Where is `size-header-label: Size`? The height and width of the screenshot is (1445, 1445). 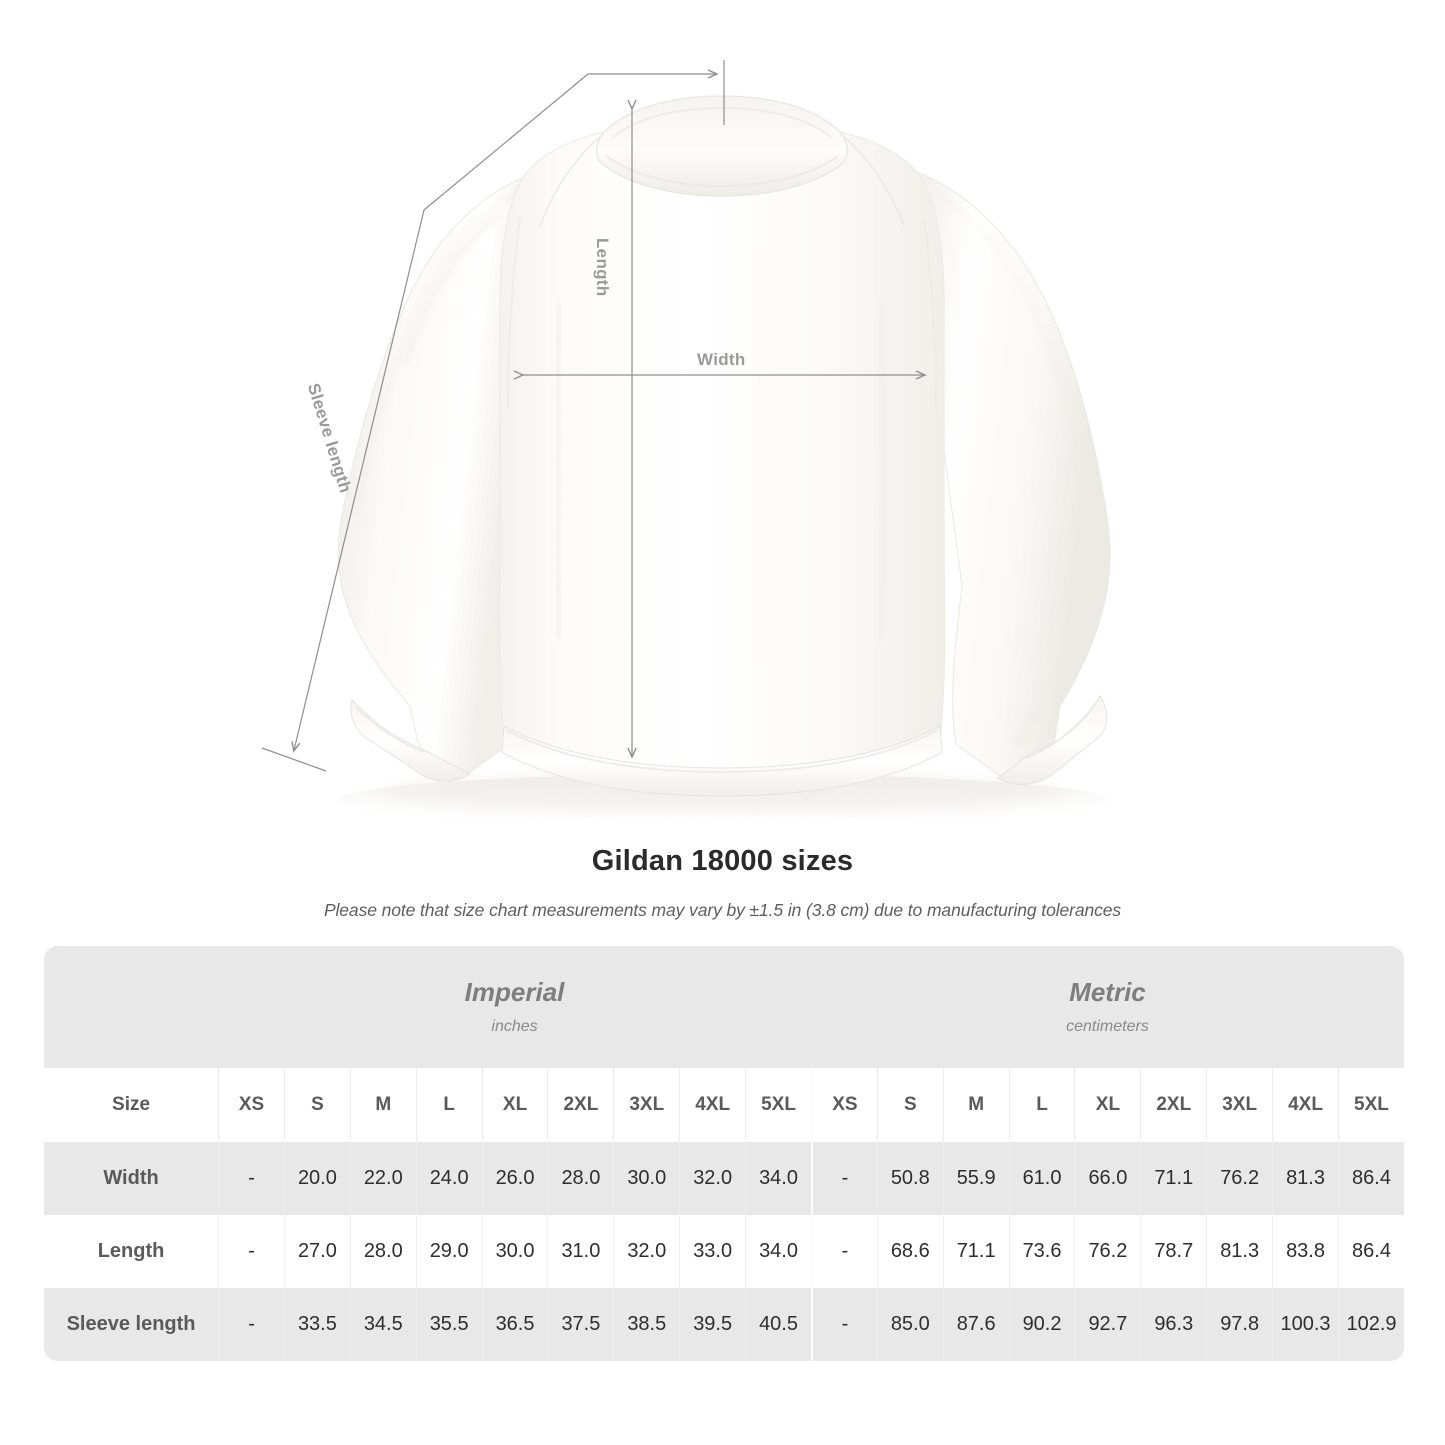
size-header-label: Size is located at coordinates (131, 1105).